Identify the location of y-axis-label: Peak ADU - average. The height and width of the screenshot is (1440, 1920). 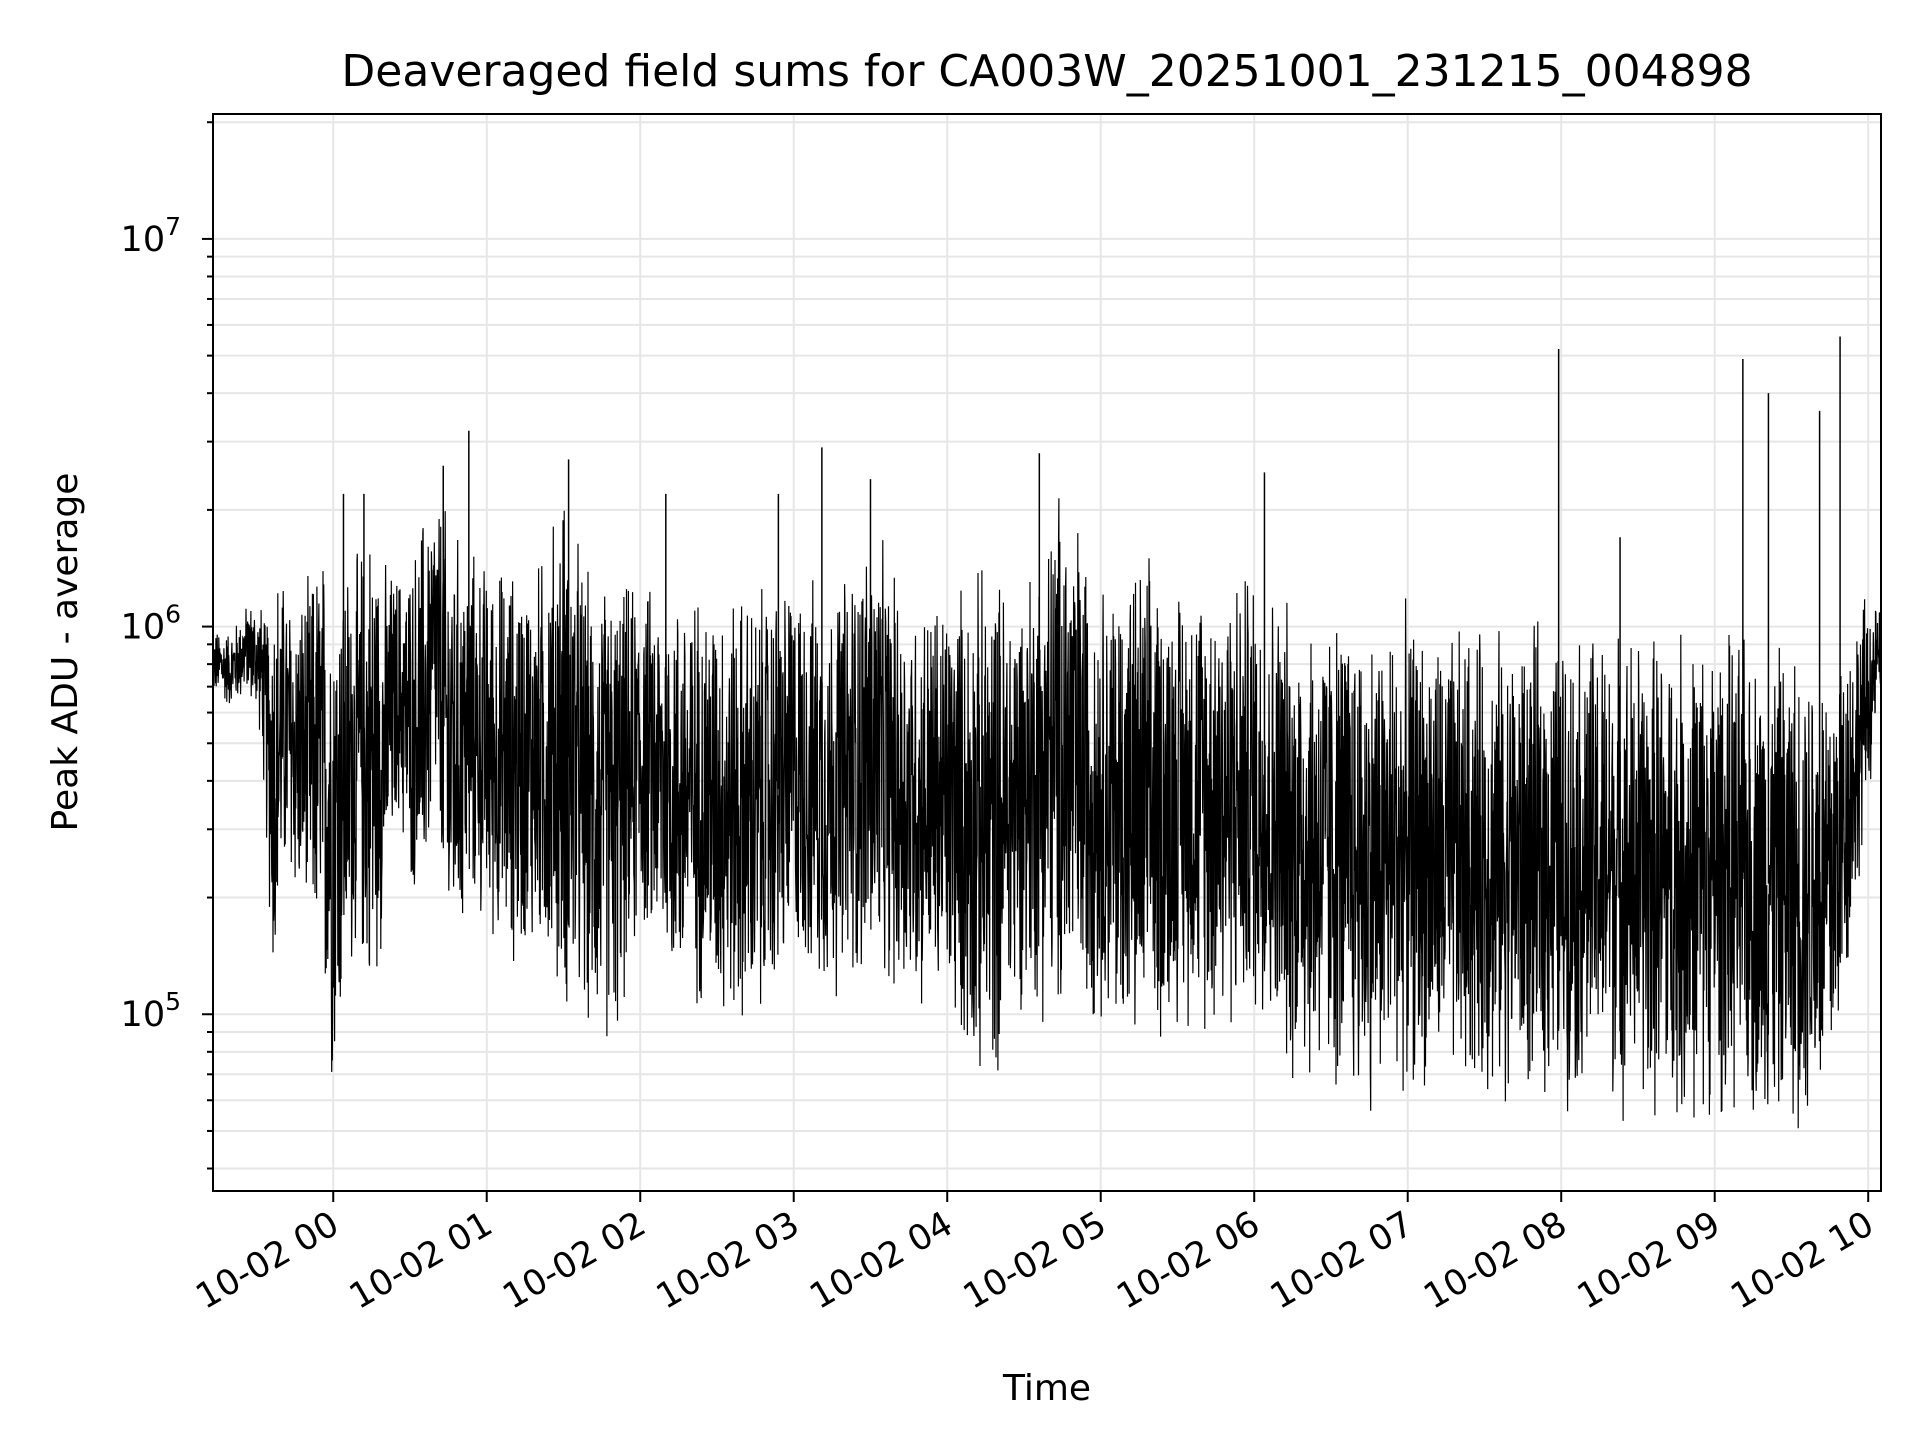
(65, 652).